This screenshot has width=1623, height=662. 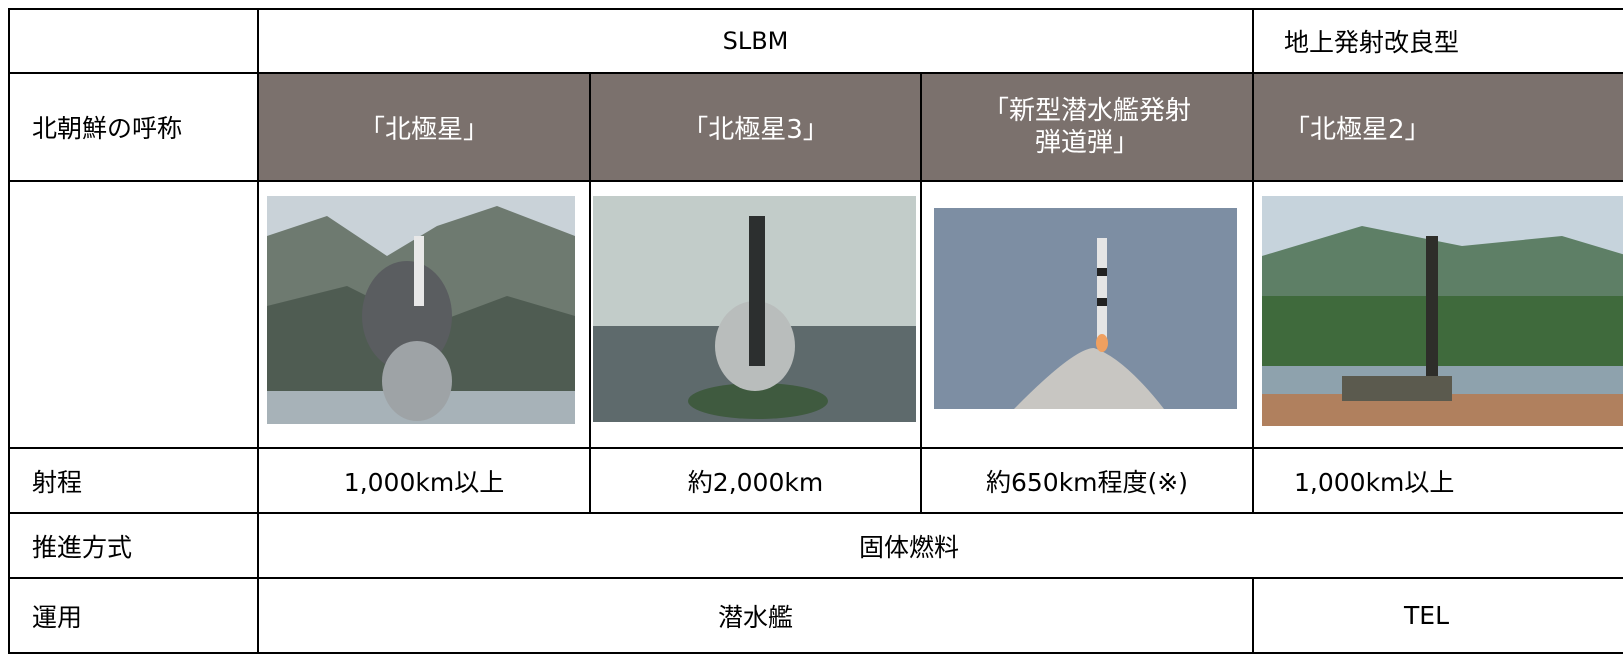 What do you see at coordinates (133, 545) in the screenshot?
I see `row-label: 推進方式` at bounding box center [133, 545].